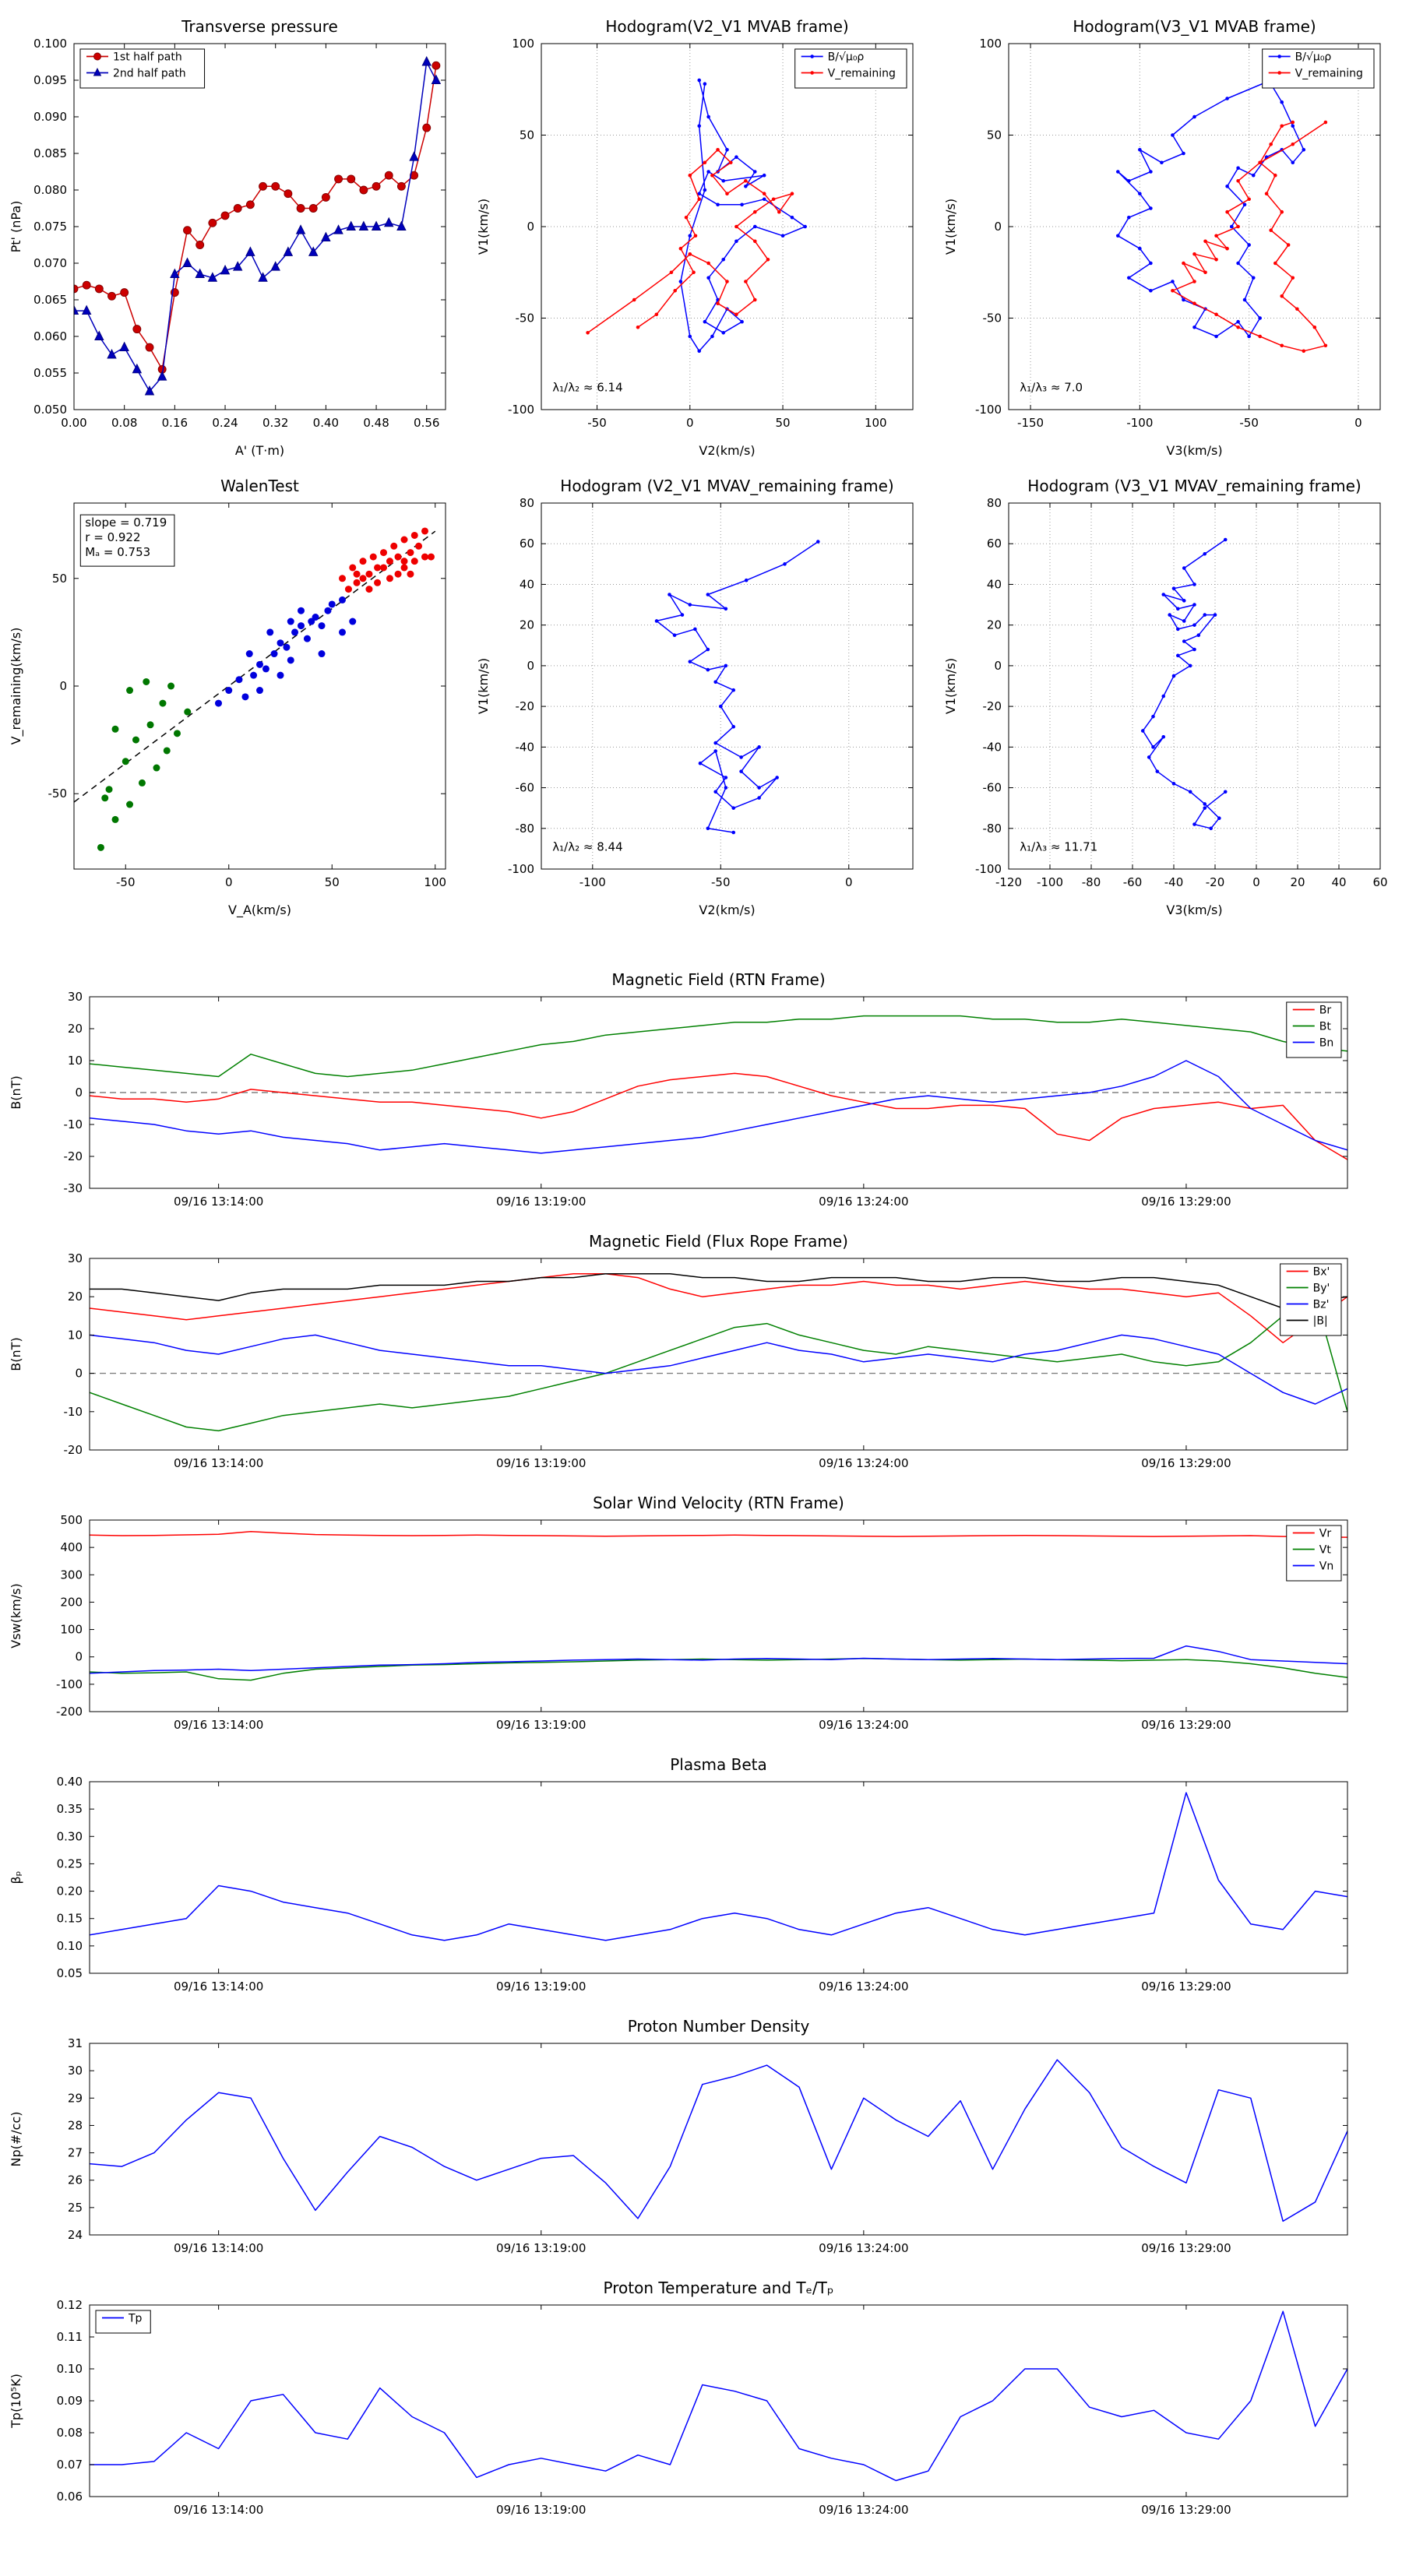 The height and width of the screenshot is (2576, 1402). Describe the element at coordinates (1194, 486) in the screenshot. I see `svg-text:Hodogram (V3_V1 MVAV_remaining: Hodogram (V3_V1 MVAV_remaining frame)` at that location.